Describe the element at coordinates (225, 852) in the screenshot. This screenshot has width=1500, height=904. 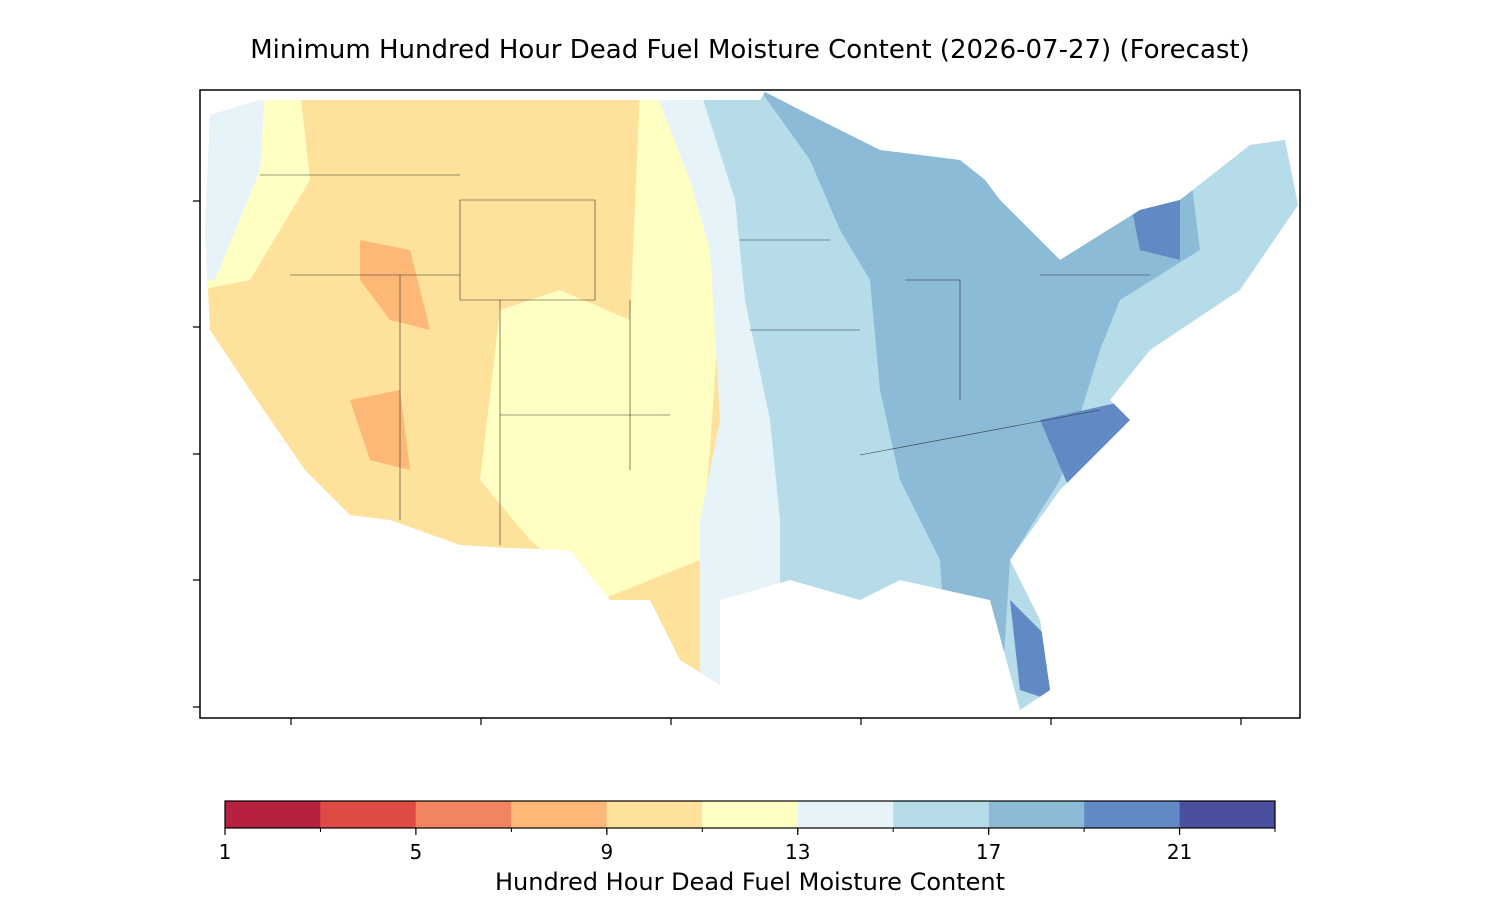
I see `colorbar-tick-label: 1` at that location.